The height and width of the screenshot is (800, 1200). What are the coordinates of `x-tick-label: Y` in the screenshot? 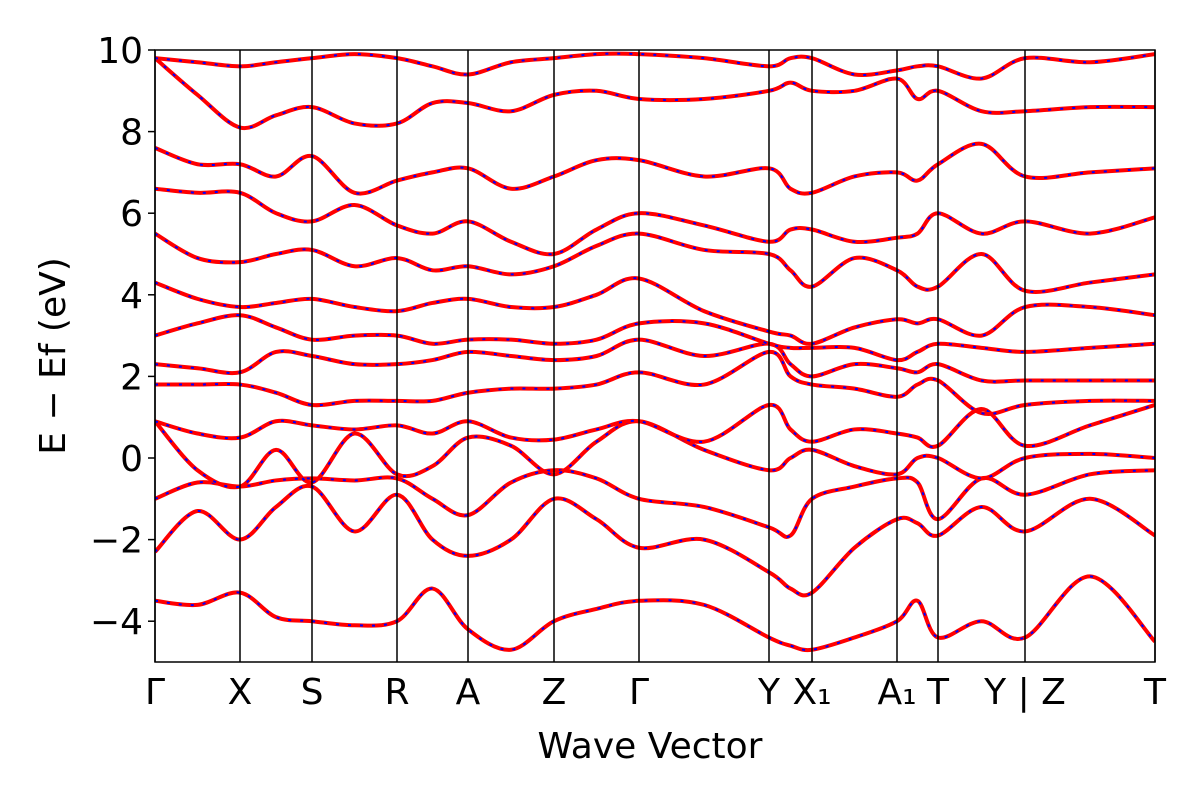 It's located at (769, 692).